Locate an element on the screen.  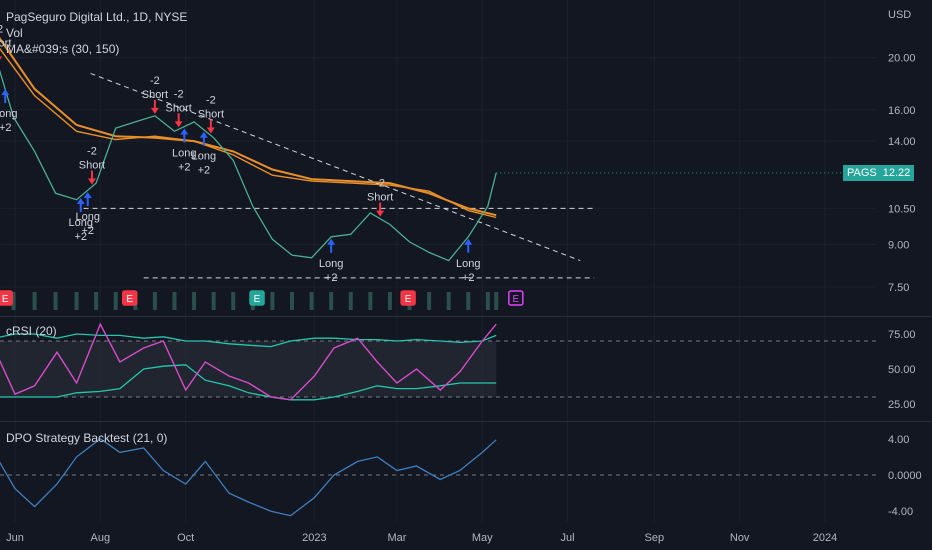
price-tick-label: 9.00 is located at coordinates (898, 245).